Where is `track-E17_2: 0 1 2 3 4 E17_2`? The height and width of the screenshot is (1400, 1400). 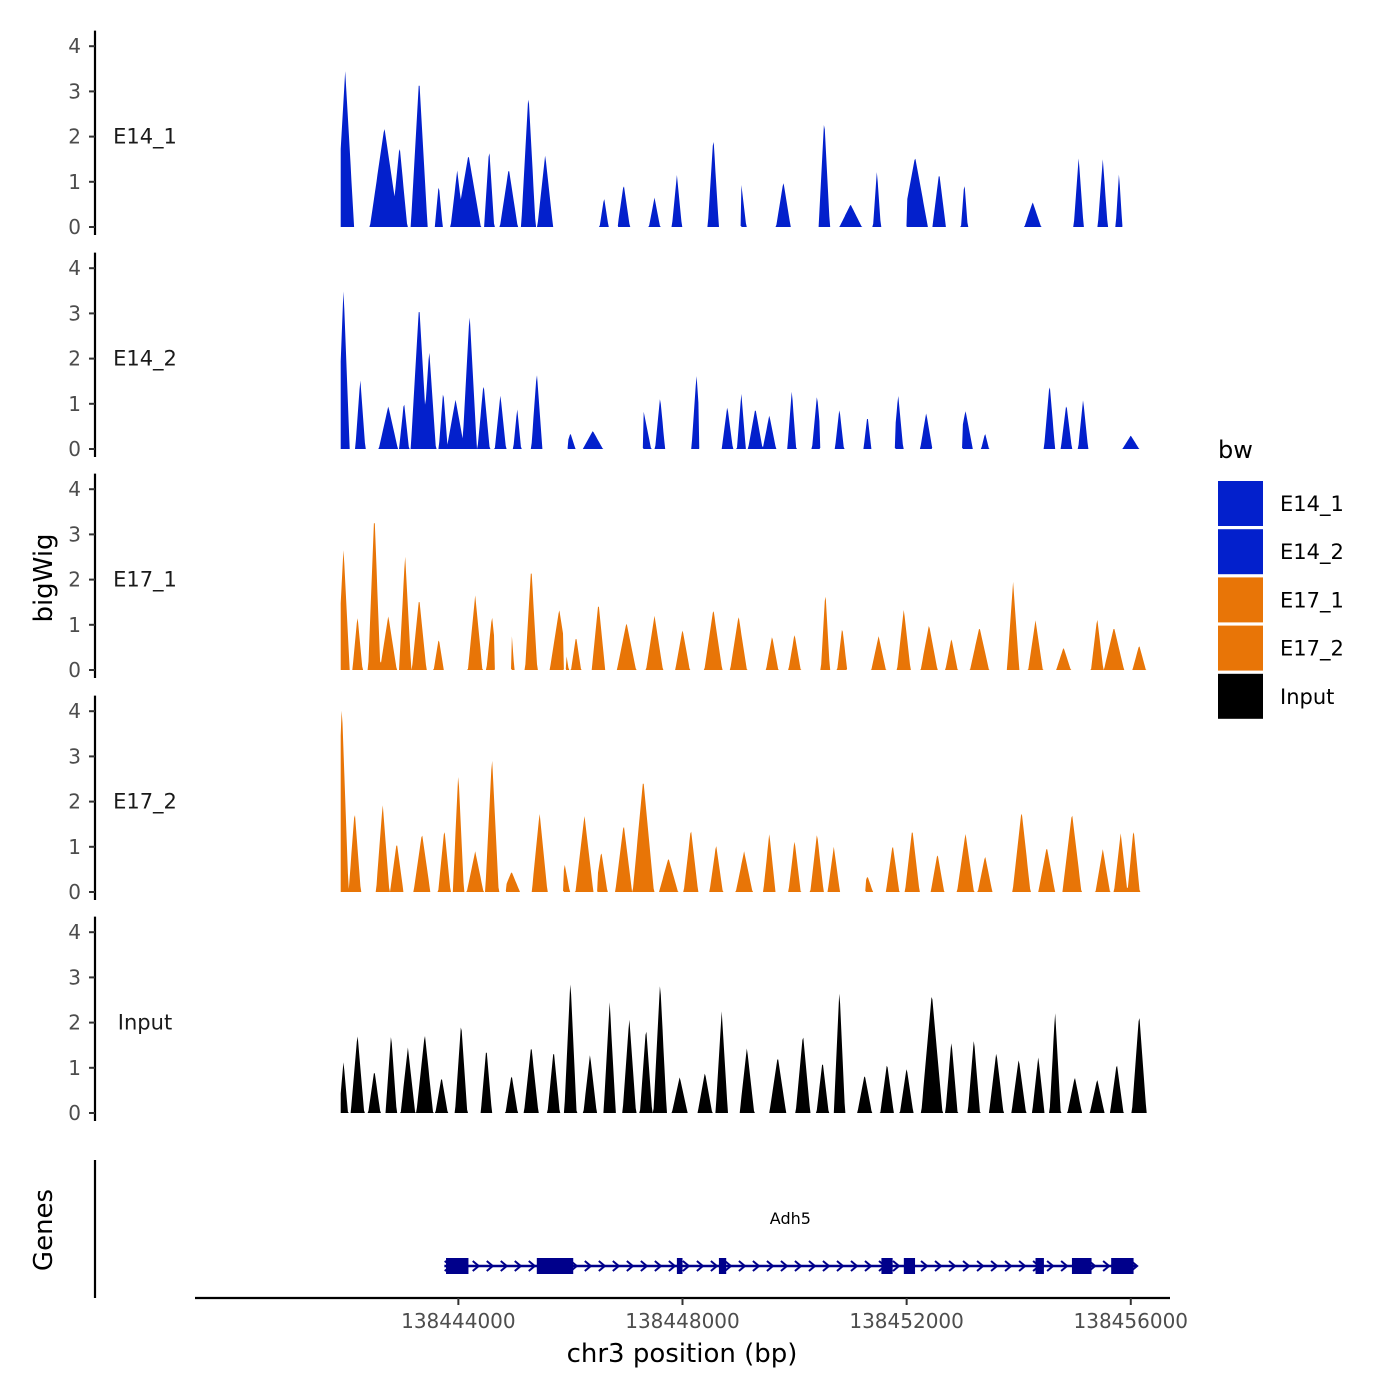
track-E17_2: 0 1 2 3 4 E17_2 is located at coordinates (608, 799).